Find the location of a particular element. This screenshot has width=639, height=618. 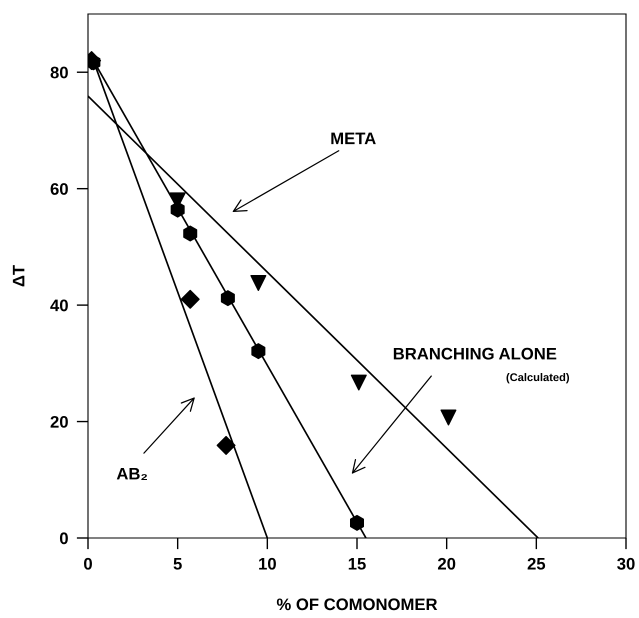

x-tick-label: 10 is located at coordinates (267, 564).